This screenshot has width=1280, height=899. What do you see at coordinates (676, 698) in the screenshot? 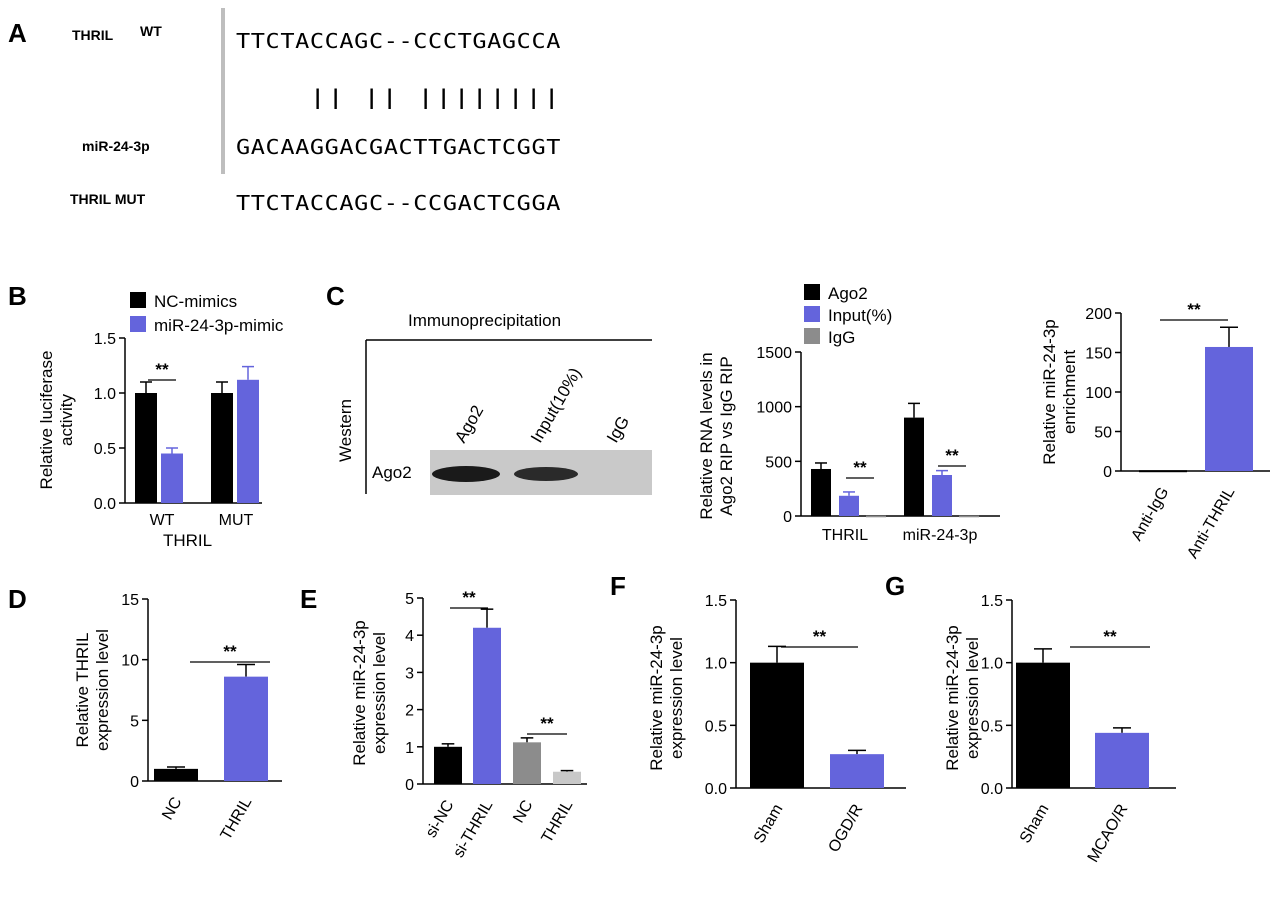
I see `f-ylabel-line: expression level` at bounding box center [676, 698].